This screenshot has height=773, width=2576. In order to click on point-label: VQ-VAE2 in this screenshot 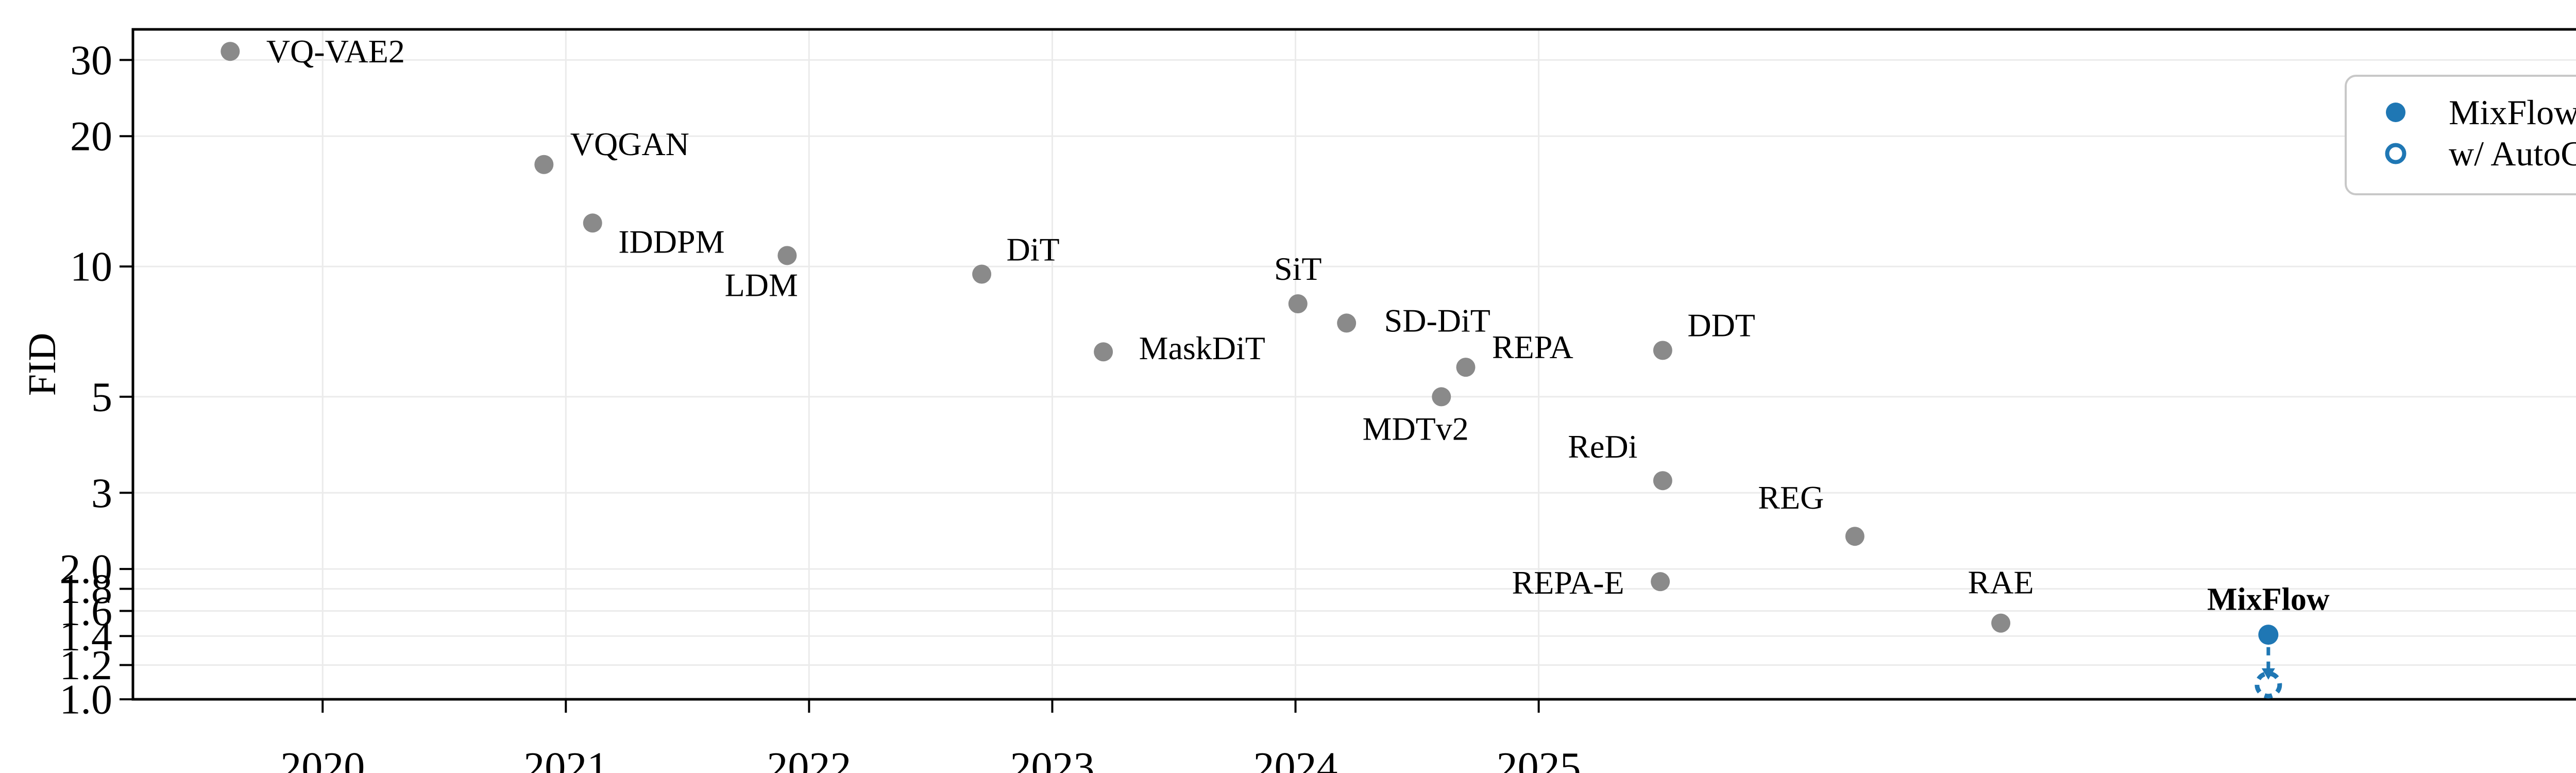, I will do `click(335, 51)`.